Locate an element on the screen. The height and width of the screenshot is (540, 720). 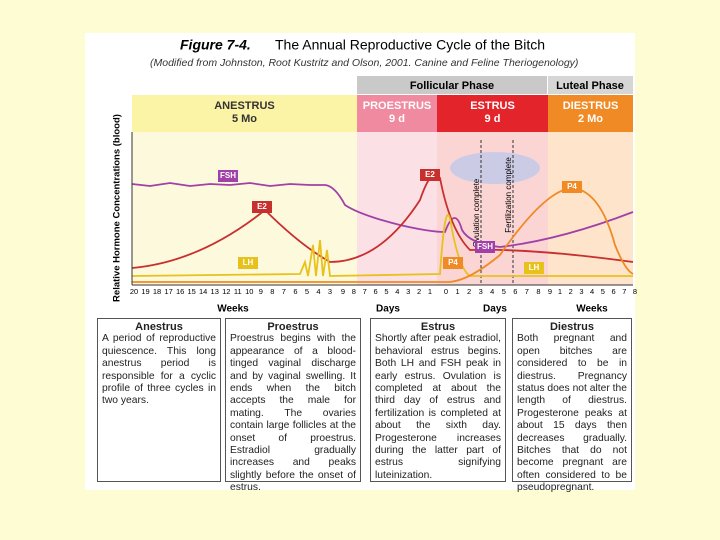
stage-name: PROESTRUS is located at coordinates (397, 106).